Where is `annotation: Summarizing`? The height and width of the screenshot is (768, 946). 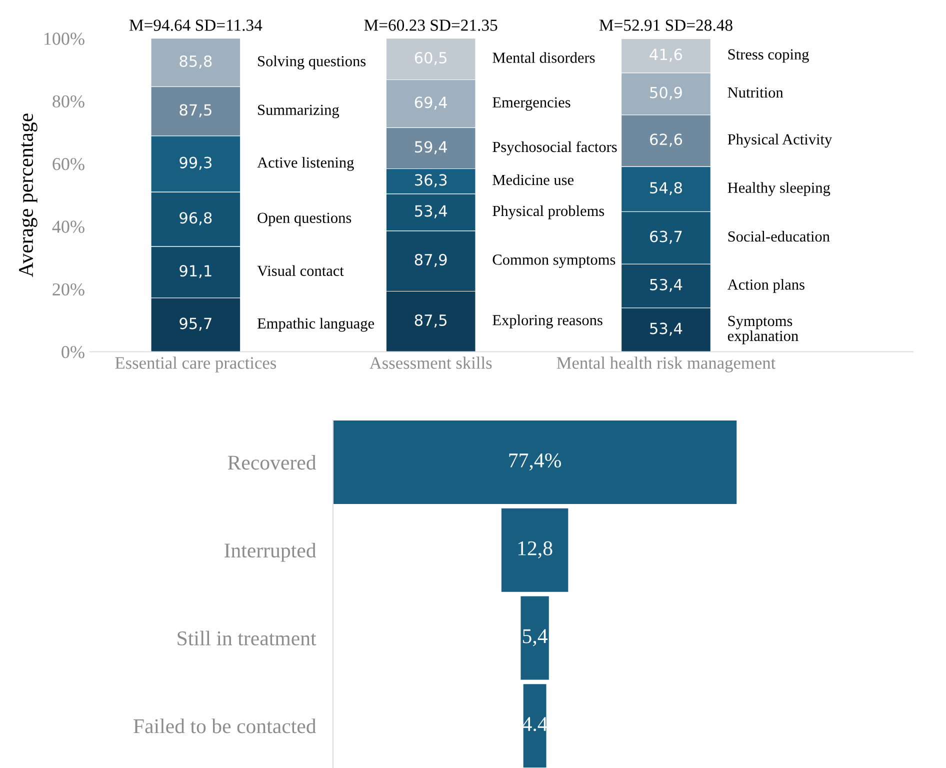 annotation: Summarizing is located at coordinates (299, 111).